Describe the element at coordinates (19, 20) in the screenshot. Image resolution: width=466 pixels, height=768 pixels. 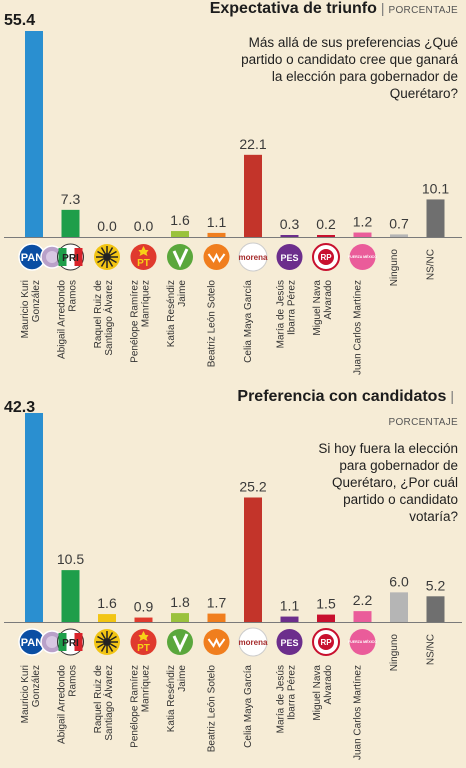
I see `data-label-1: 55.4` at that location.